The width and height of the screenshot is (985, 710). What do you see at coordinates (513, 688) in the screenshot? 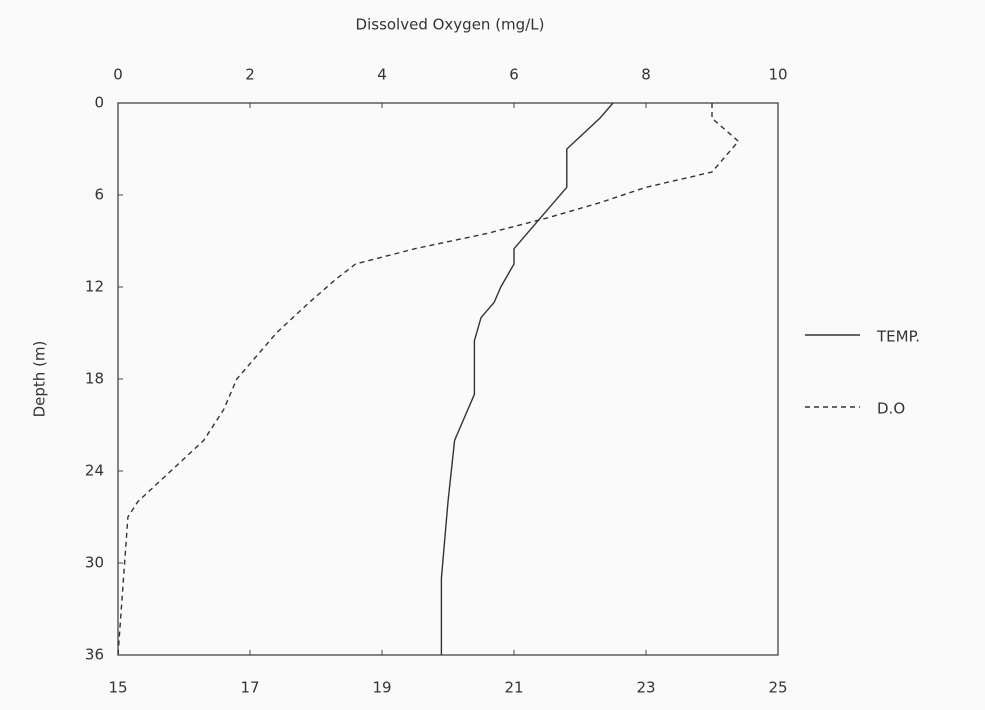
I see `x-tick-label: 21` at bounding box center [513, 688].